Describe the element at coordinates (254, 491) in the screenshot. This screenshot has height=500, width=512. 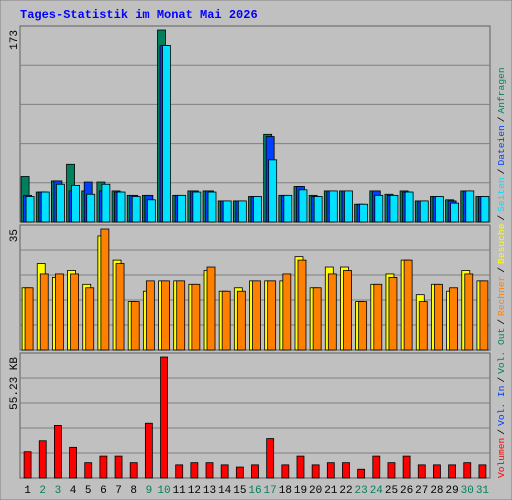
I see `x-tick-label: 16` at that location.